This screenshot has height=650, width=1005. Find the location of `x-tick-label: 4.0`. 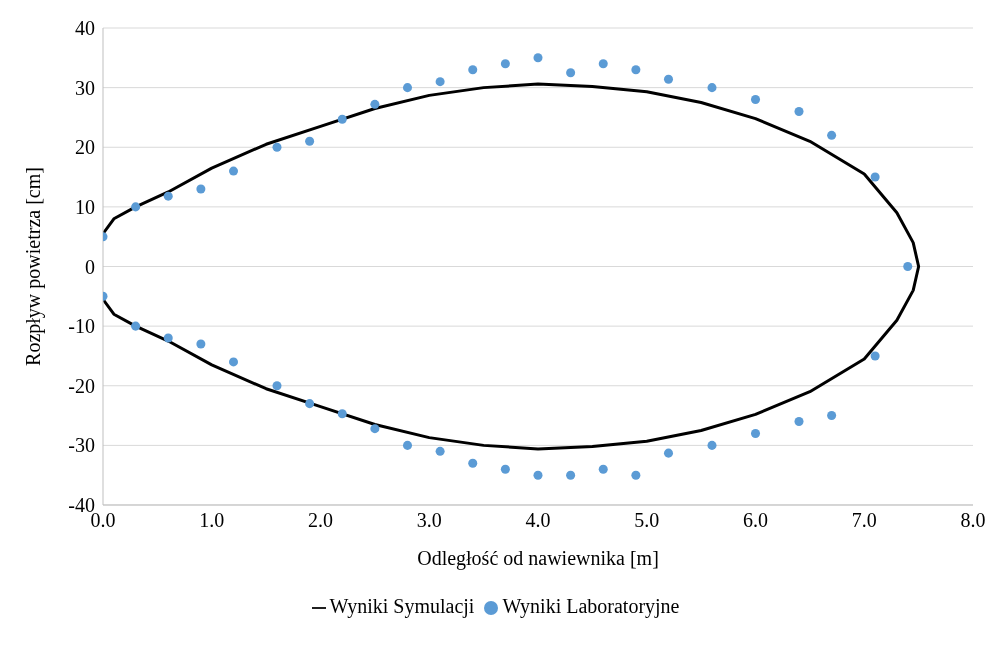

x-tick-label: 4.0 is located at coordinates (538, 520).